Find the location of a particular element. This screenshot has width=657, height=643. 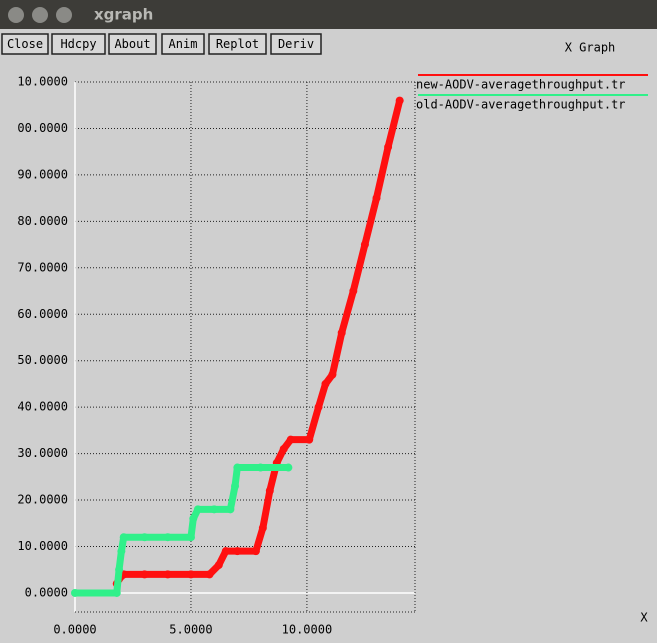

x-tick-label: 5.0000 is located at coordinates (190, 630).